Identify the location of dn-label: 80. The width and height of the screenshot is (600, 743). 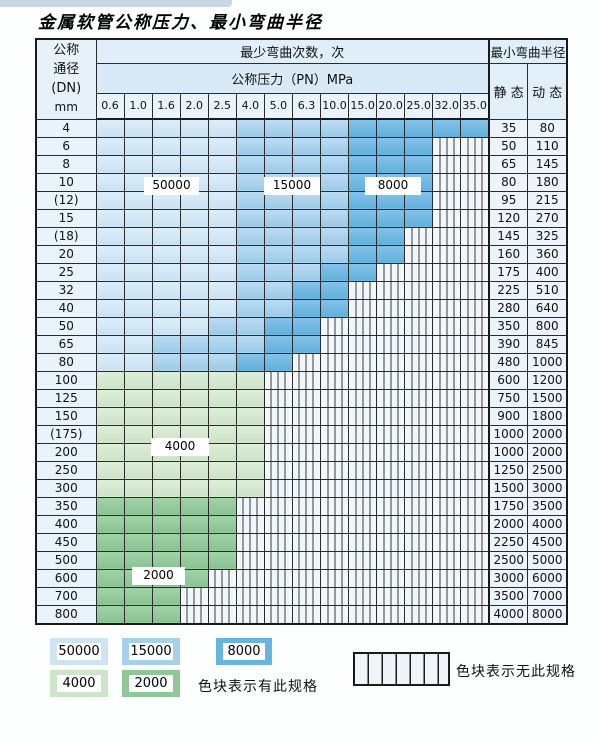
(66, 362).